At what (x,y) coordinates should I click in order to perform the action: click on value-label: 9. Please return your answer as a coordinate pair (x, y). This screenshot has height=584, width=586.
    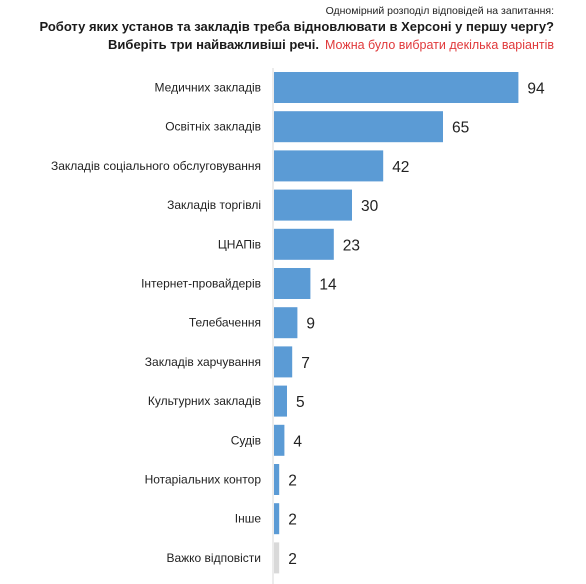
    Looking at the image, I should click on (310, 324).